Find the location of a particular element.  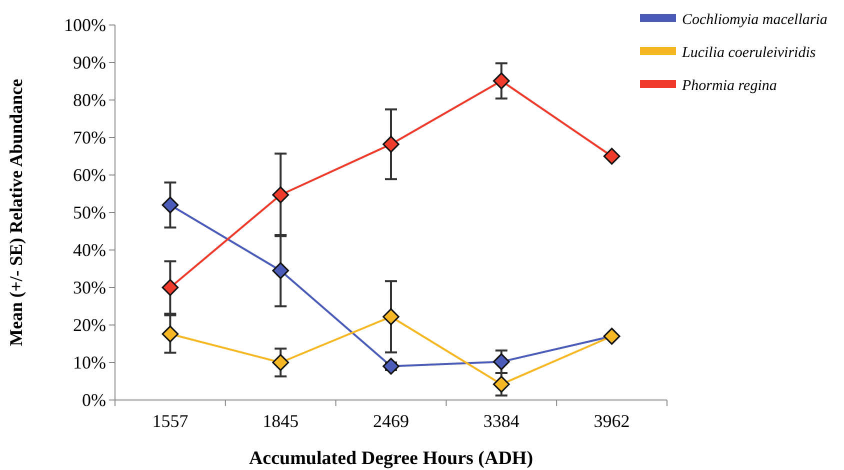

x-tick-label: 2469 is located at coordinates (391, 420).